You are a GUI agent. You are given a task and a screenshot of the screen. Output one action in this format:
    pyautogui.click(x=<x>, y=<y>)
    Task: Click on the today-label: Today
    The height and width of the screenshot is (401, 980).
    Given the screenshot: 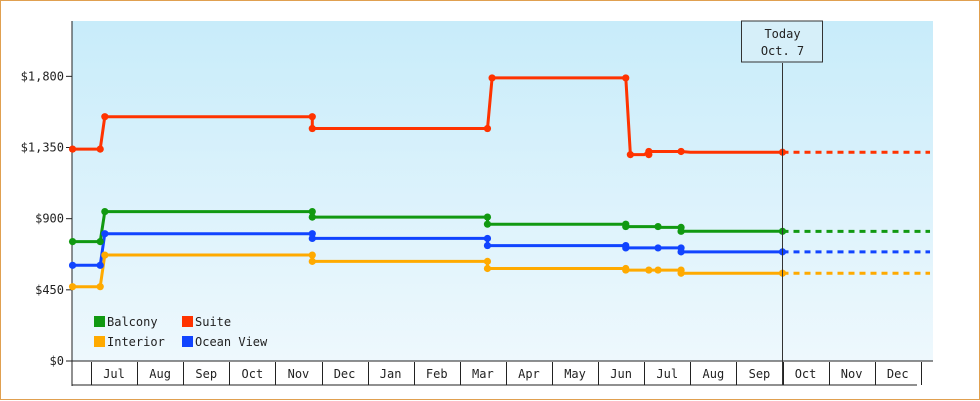 What is the action you would take?
    pyautogui.click(x=782, y=34)
    